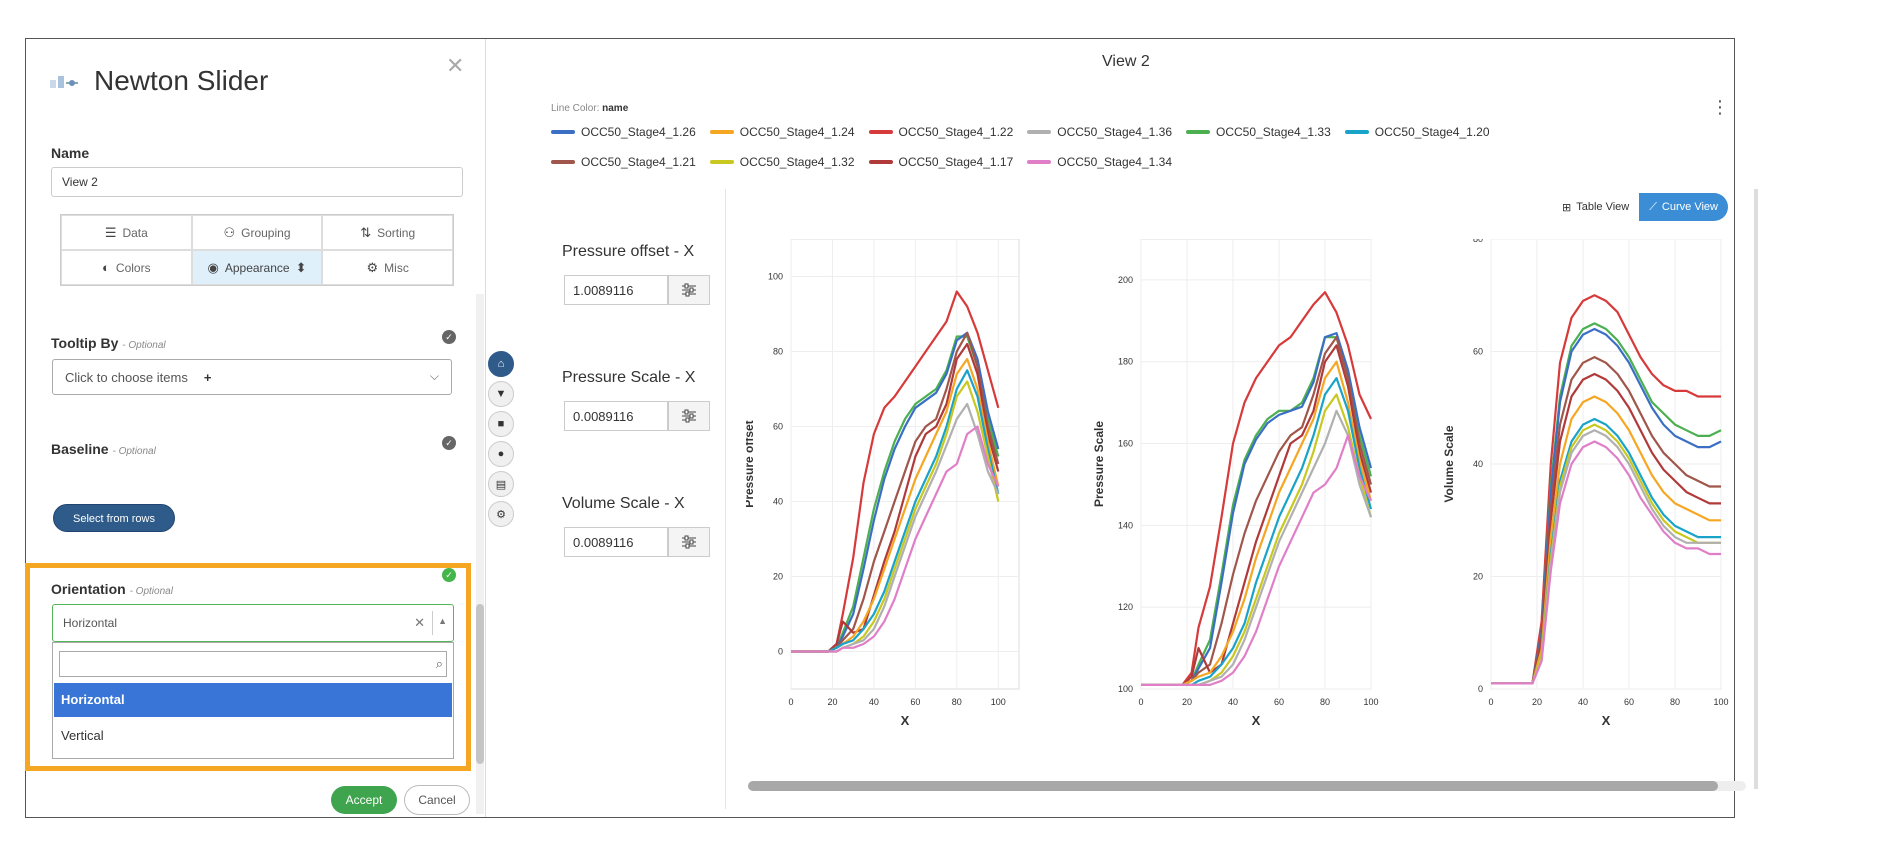  I want to click on stop-icon: ■, so click(501, 424).